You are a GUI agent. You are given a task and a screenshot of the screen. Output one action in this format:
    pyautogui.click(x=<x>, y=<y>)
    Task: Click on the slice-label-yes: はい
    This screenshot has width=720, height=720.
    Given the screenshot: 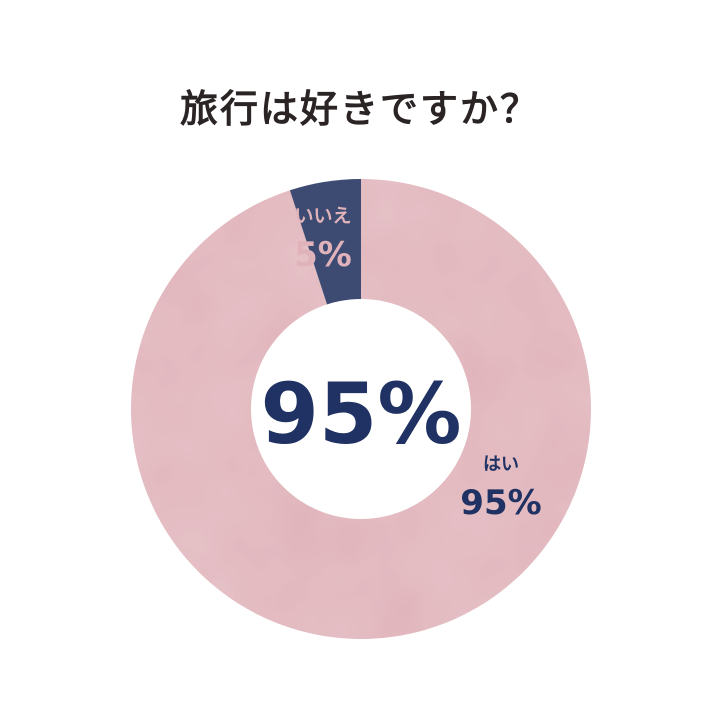 What is the action you would take?
    pyautogui.click(x=501, y=464)
    